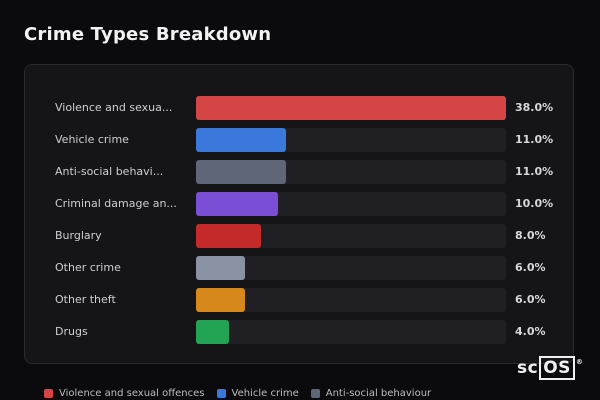 Image resolution: width=600 pixels, height=400 pixels. I want to click on legend-label: Vehicle crime, so click(265, 393).